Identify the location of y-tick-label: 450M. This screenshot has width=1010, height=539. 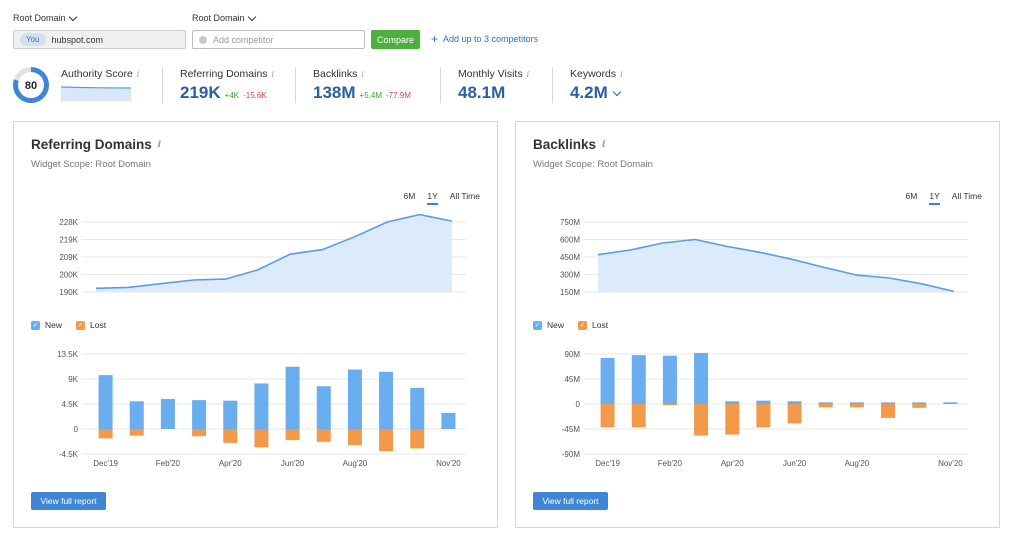
(570, 257).